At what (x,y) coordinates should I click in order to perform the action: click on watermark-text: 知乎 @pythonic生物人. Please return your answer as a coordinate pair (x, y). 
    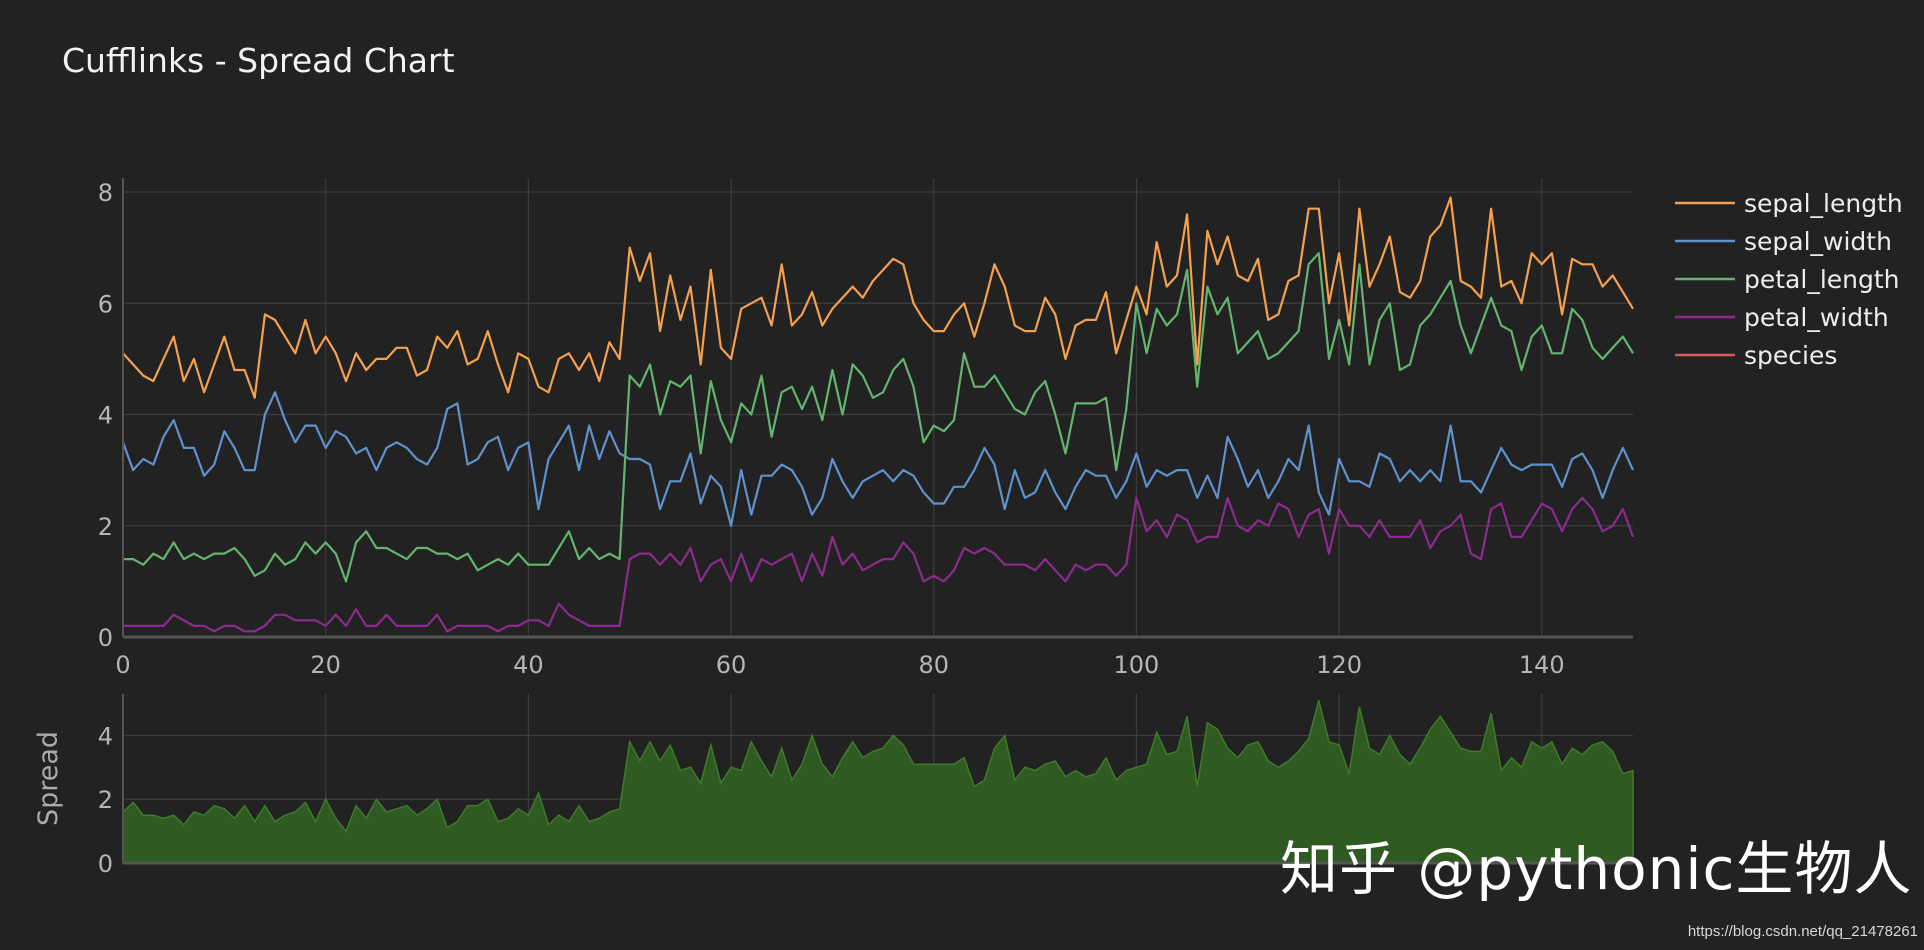
    Looking at the image, I should click on (1596, 869).